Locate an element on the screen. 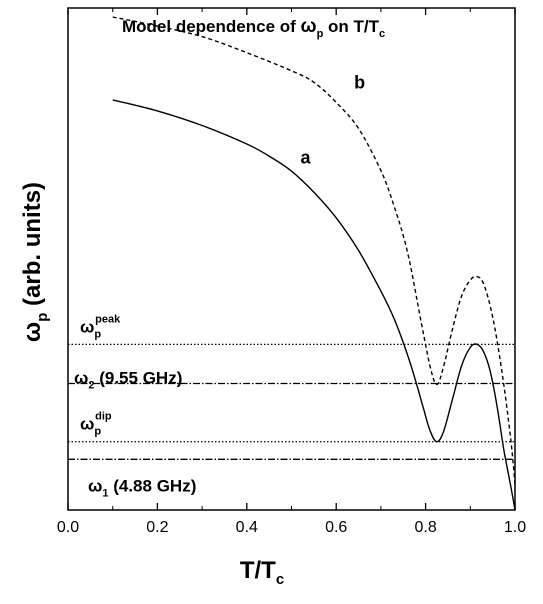  x-tick-label: 1.0 is located at coordinates (515, 527).